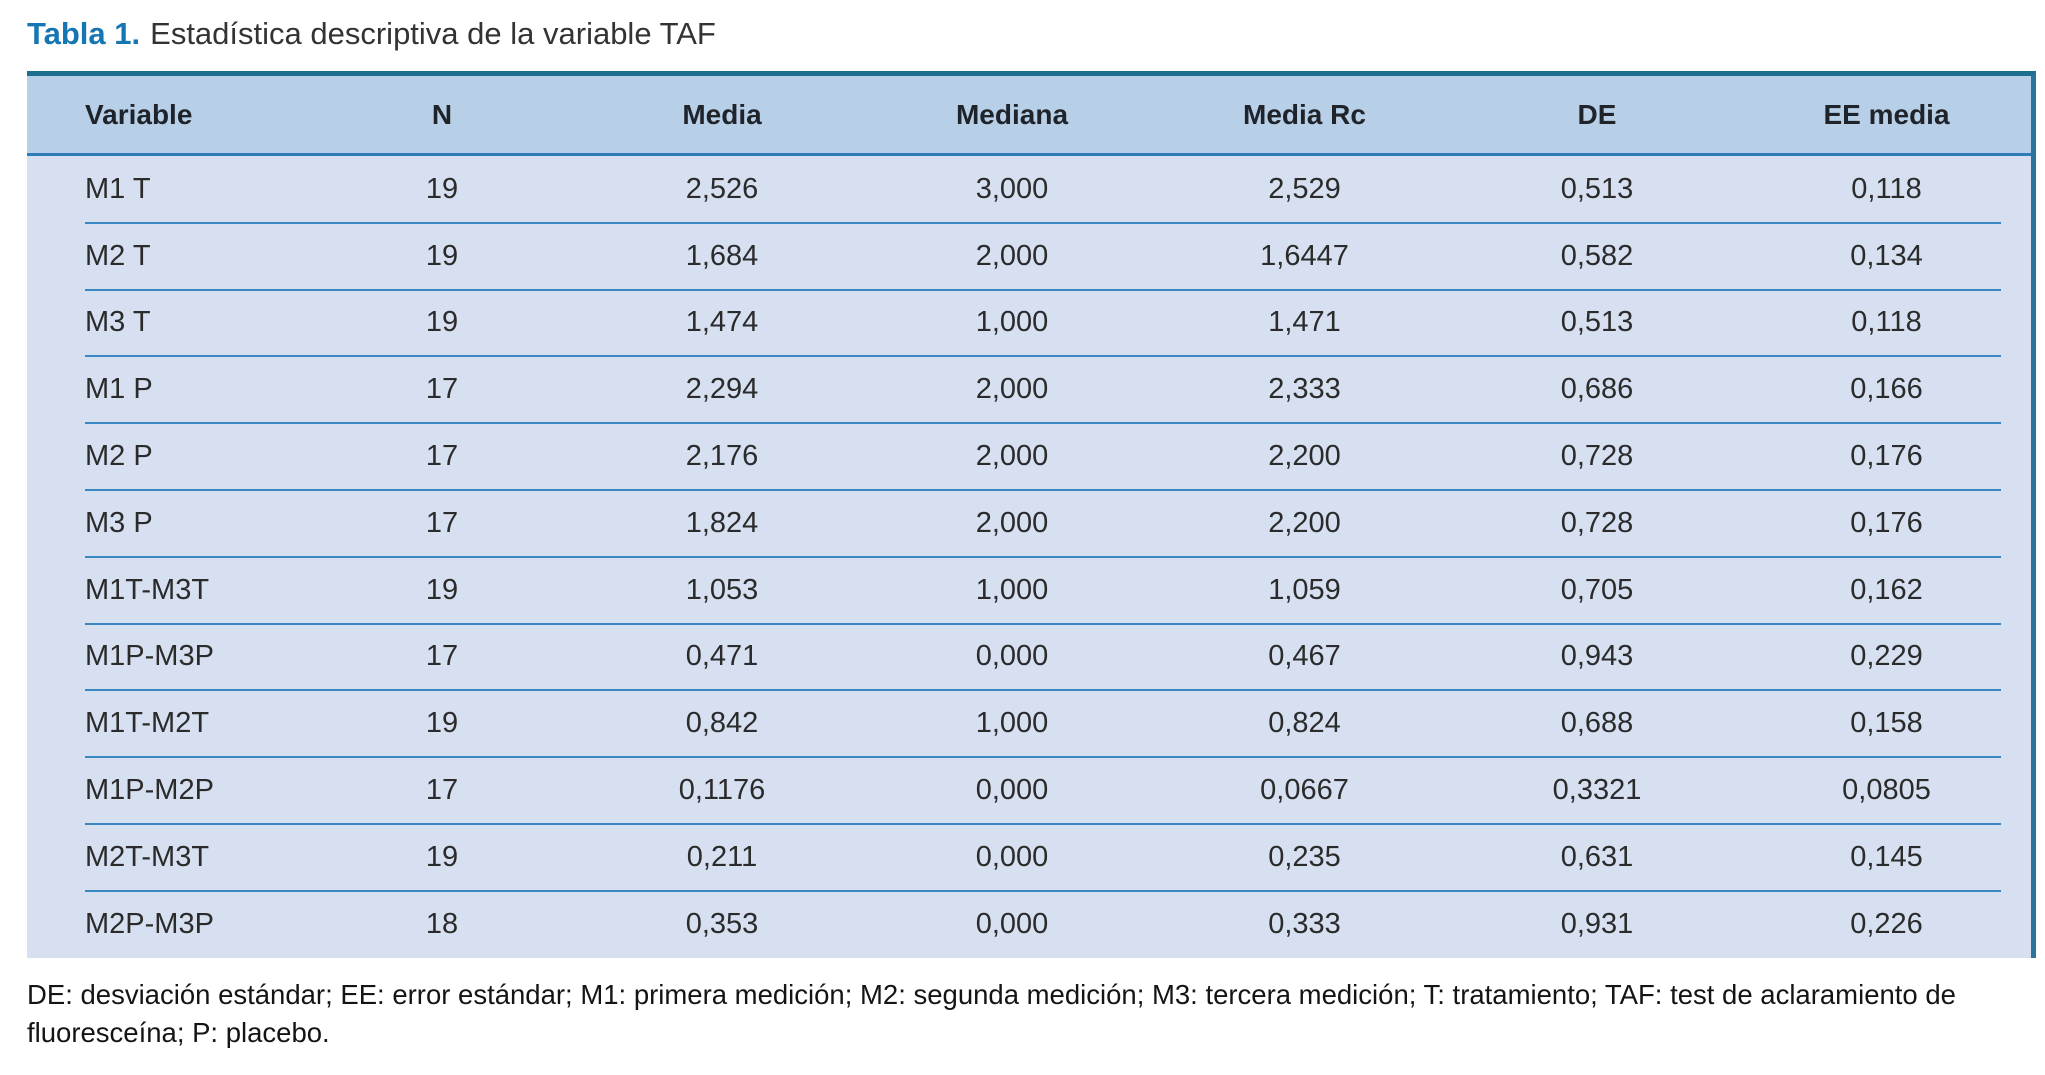  What do you see at coordinates (1304, 114) in the screenshot?
I see `column-header-media-rc: Media Rc` at bounding box center [1304, 114].